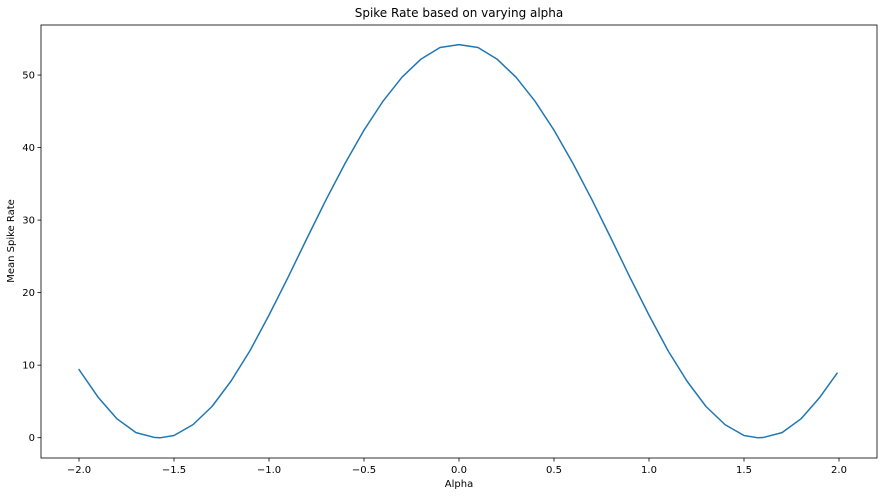  Describe the element at coordinates (28, 76) in the screenshot. I see `y-tick-label: 50` at that location.